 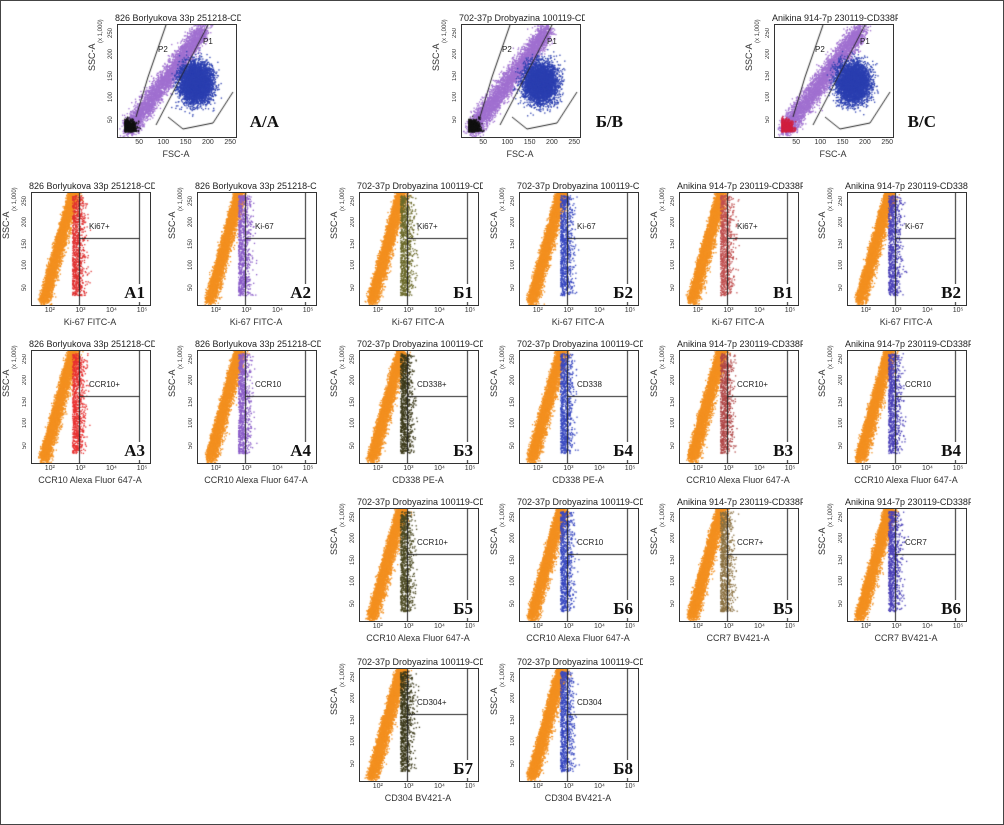 I want to click on x-axis-label: Ki-67 FITC-A, so click(x=906, y=322).